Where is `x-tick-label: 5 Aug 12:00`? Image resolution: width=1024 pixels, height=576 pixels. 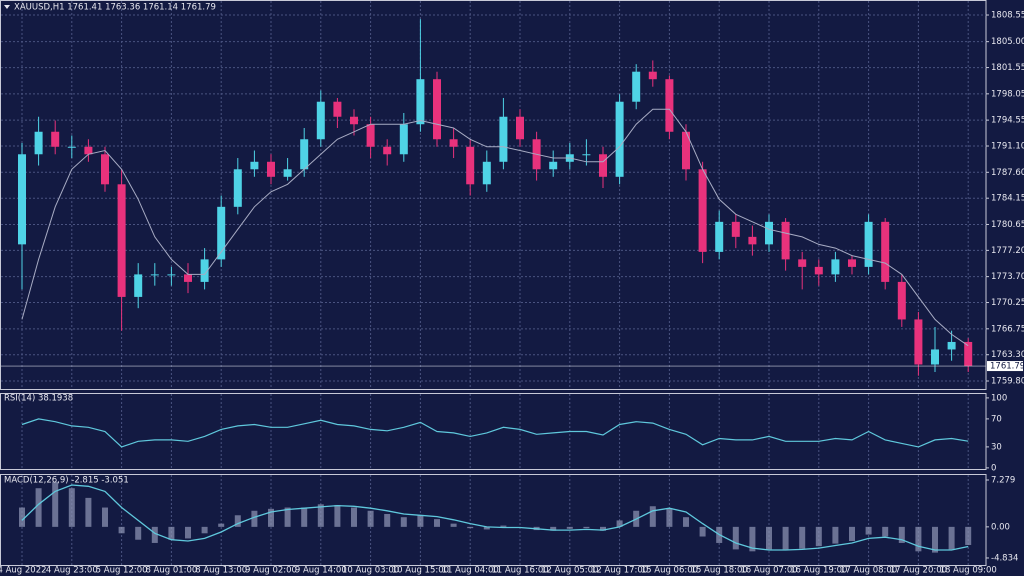 x-tick-label: 5 Aug 12:00 is located at coordinates (122, 571).